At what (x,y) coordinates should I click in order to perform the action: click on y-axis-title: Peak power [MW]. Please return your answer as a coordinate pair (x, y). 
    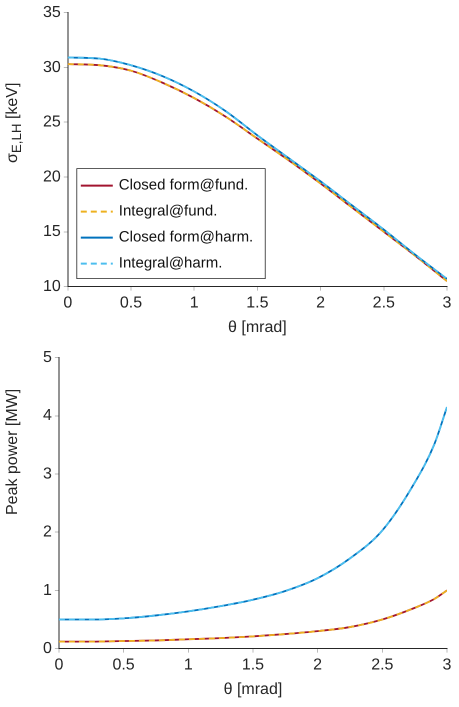
    Looking at the image, I should click on (13, 451).